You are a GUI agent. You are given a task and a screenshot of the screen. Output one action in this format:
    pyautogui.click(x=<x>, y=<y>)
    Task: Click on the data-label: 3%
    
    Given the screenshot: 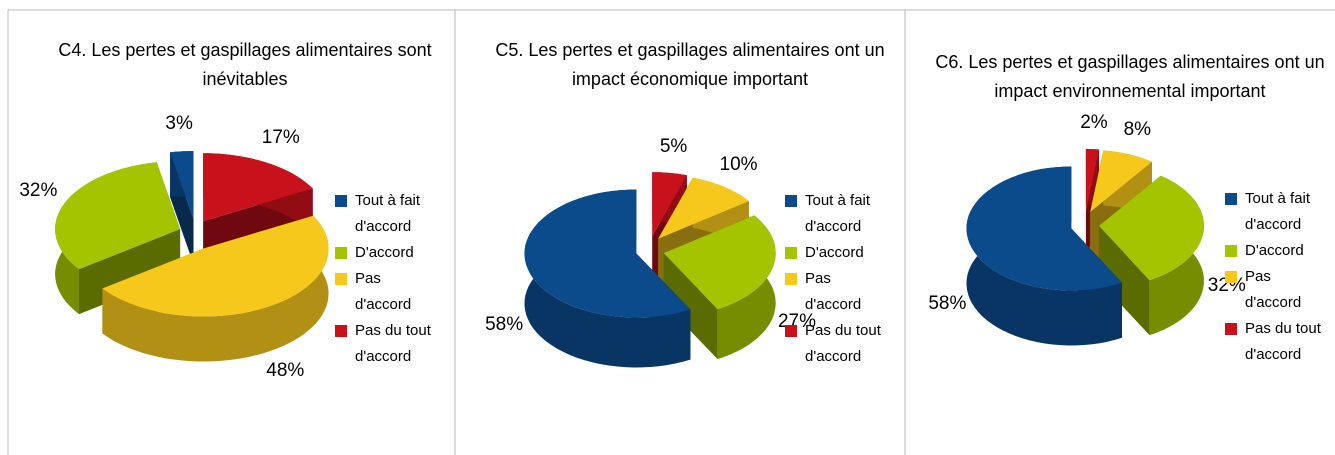 What is the action you would take?
    pyautogui.click(x=179, y=123)
    